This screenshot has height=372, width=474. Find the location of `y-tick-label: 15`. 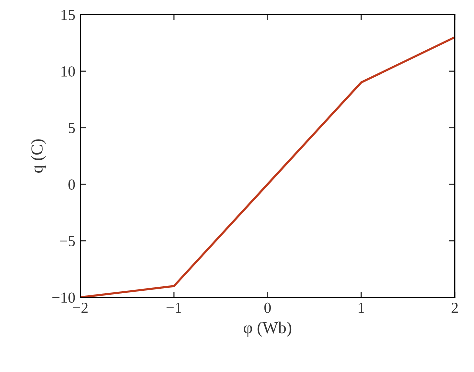

y-tick-label: 15 is located at coordinates (69, 15).